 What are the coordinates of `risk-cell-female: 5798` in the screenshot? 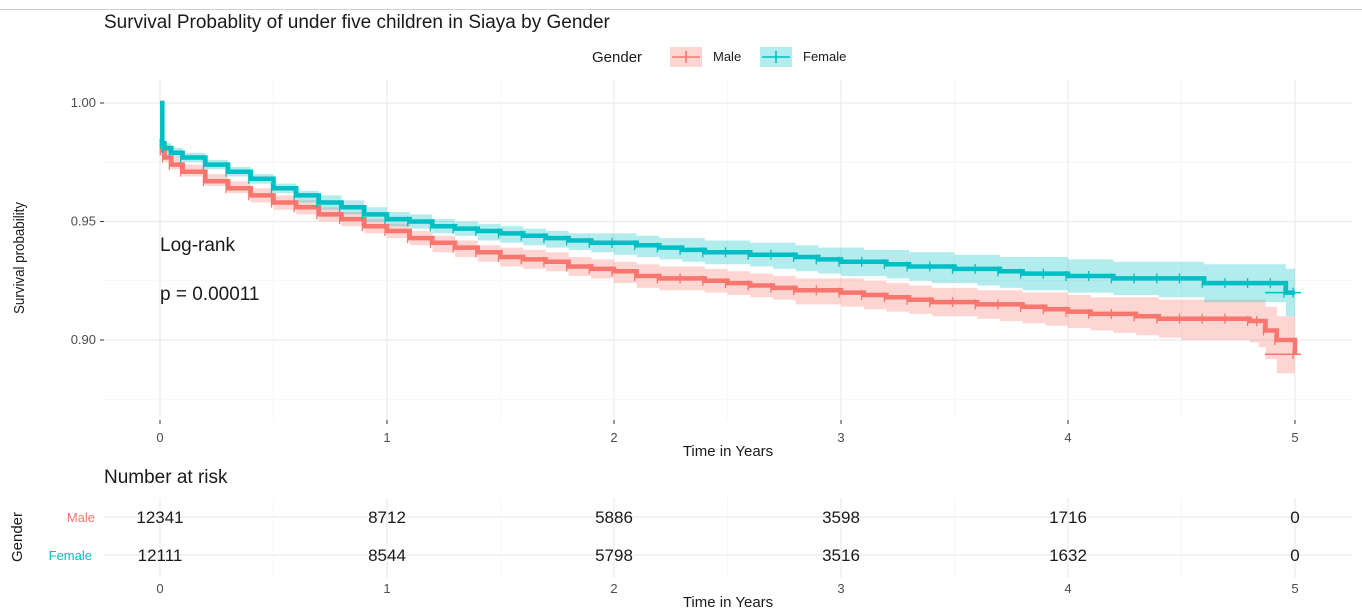 It's located at (614, 555).